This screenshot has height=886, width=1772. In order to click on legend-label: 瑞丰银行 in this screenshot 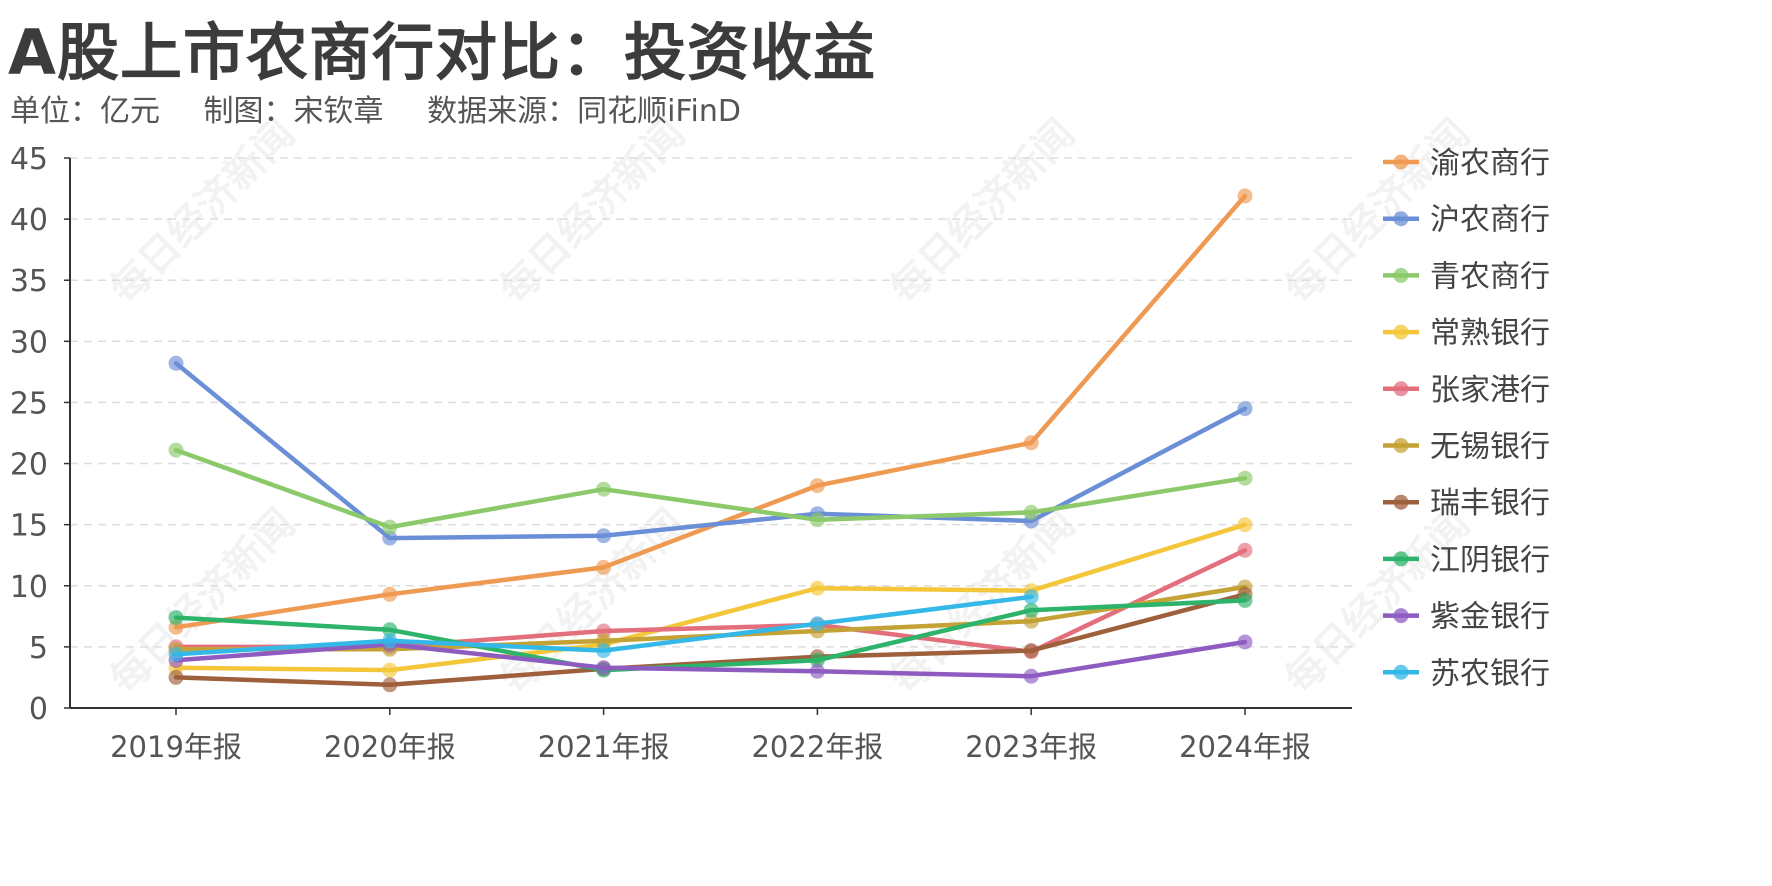, I will do `click(1490, 503)`.